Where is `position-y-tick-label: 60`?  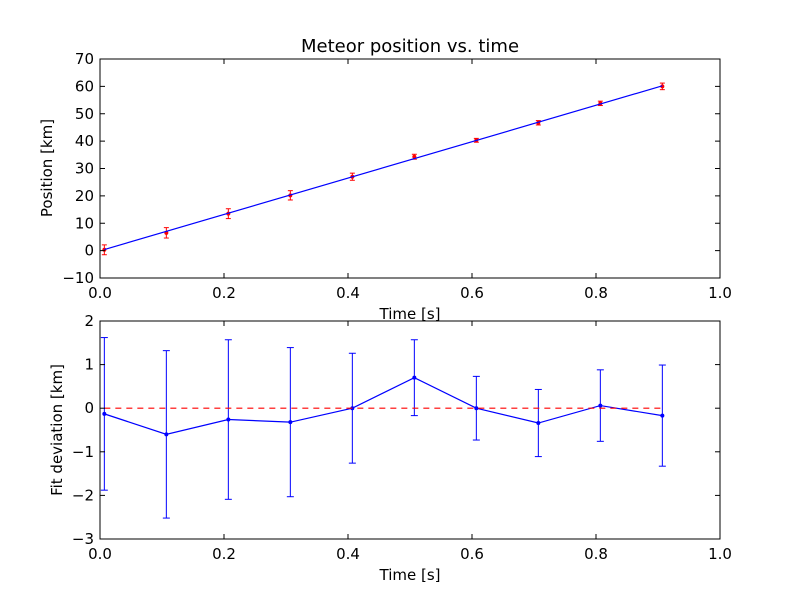
position-y-tick-label: 60 is located at coordinates (84, 86).